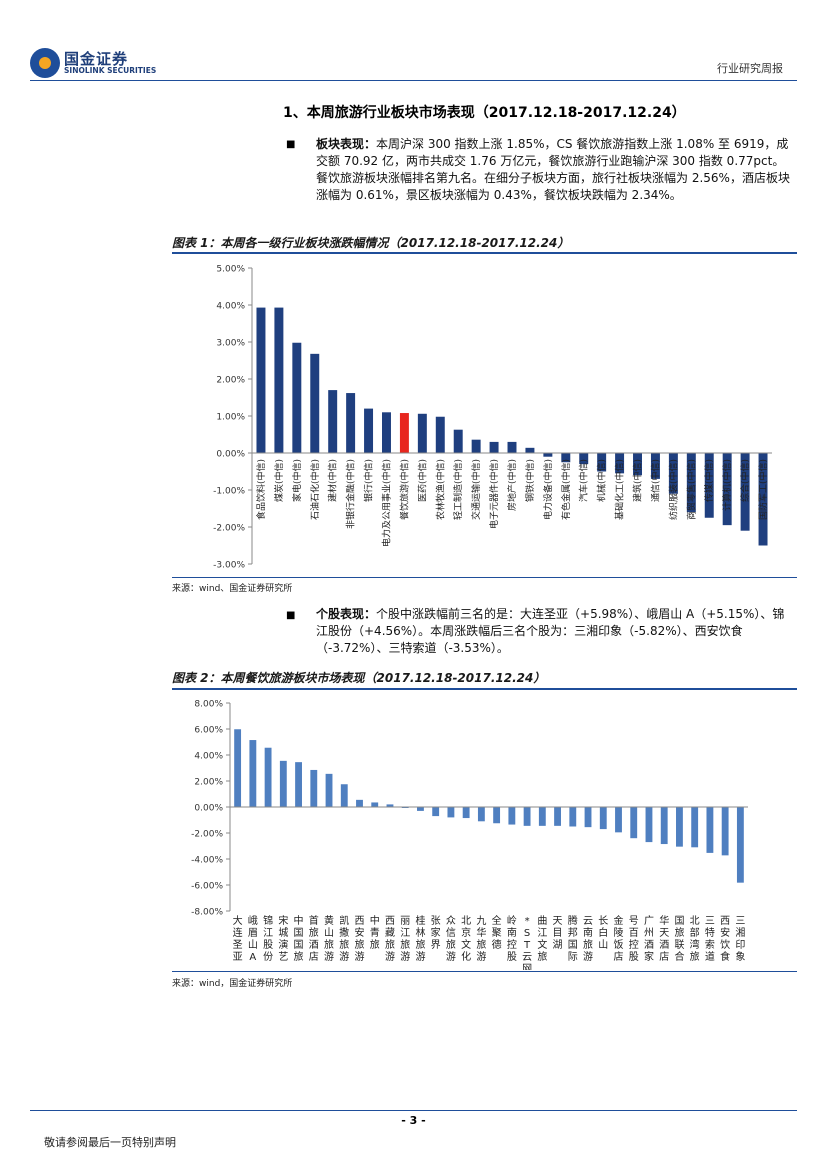 The height and width of the screenshot is (1170, 827). Describe the element at coordinates (763, 489) in the screenshot. I see `x-tick-label: 国防军工(中信)` at that location.